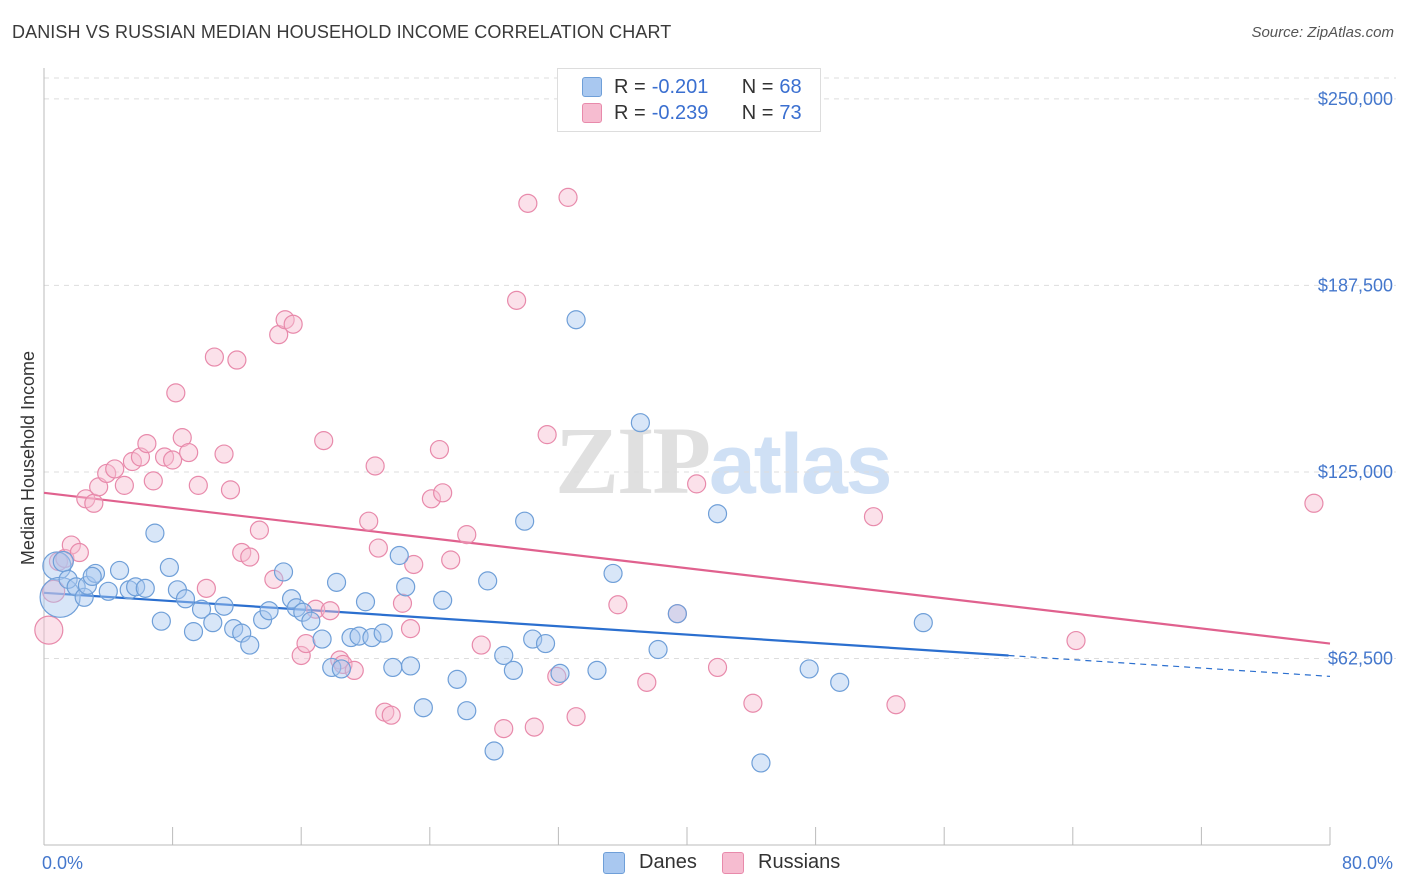 The height and width of the screenshot is (892, 1406). What do you see at coordinates (790, 86) in the screenshot?
I see `danes-n-value: 68` at bounding box center [790, 86].